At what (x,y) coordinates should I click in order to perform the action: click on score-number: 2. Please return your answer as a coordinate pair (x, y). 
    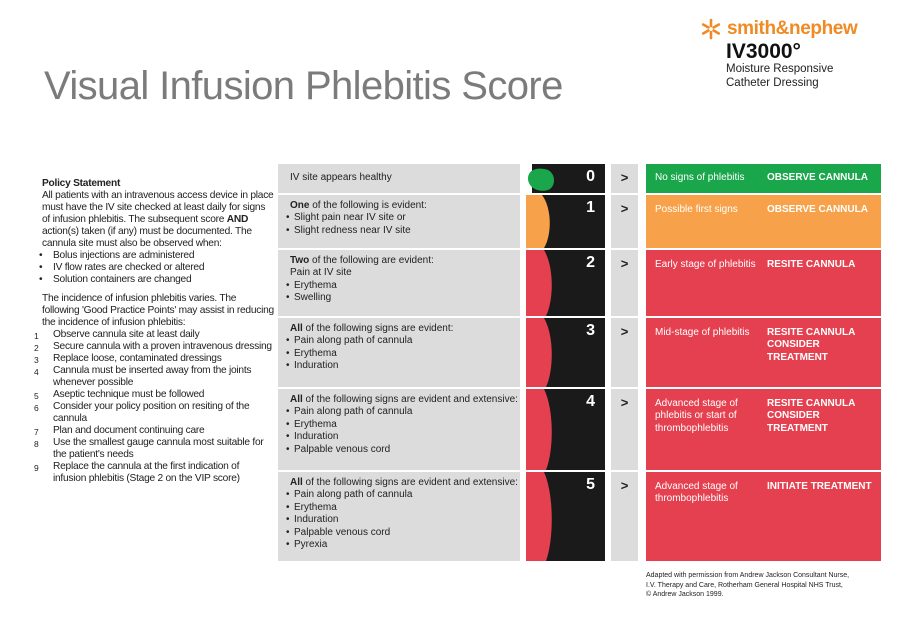
    Looking at the image, I should click on (590, 262).